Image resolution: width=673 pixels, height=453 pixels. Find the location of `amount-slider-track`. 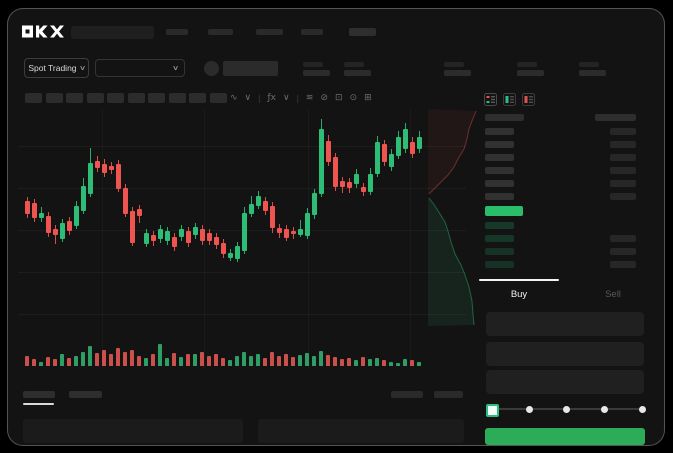

amount-slider-track is located at coordinates (566, 409).